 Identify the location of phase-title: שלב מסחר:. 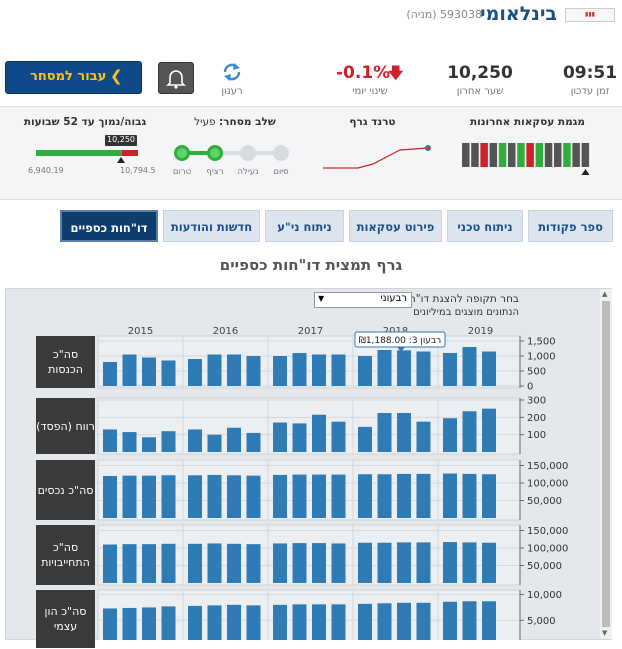
(247, 122).